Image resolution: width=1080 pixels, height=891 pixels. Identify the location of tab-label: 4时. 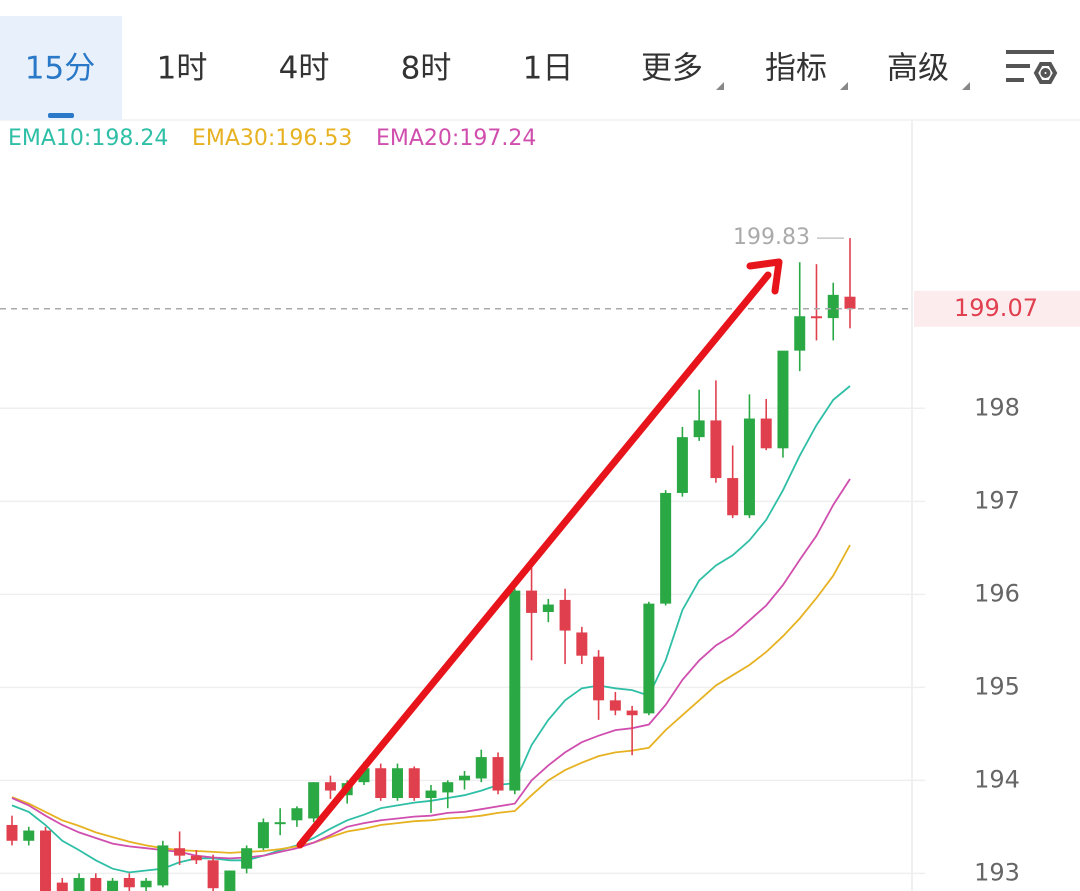
(304, 69).